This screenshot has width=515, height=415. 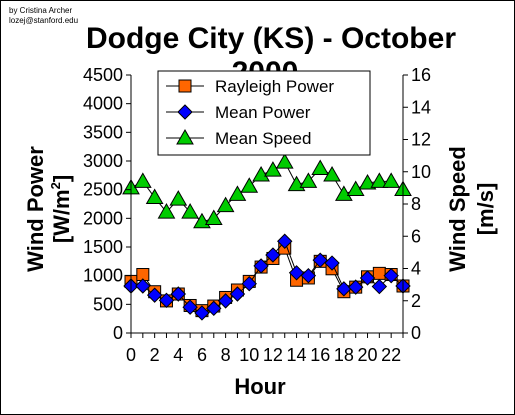 I want to click on left-axis-unit-base: [W/m, so click(x=61, y=216).